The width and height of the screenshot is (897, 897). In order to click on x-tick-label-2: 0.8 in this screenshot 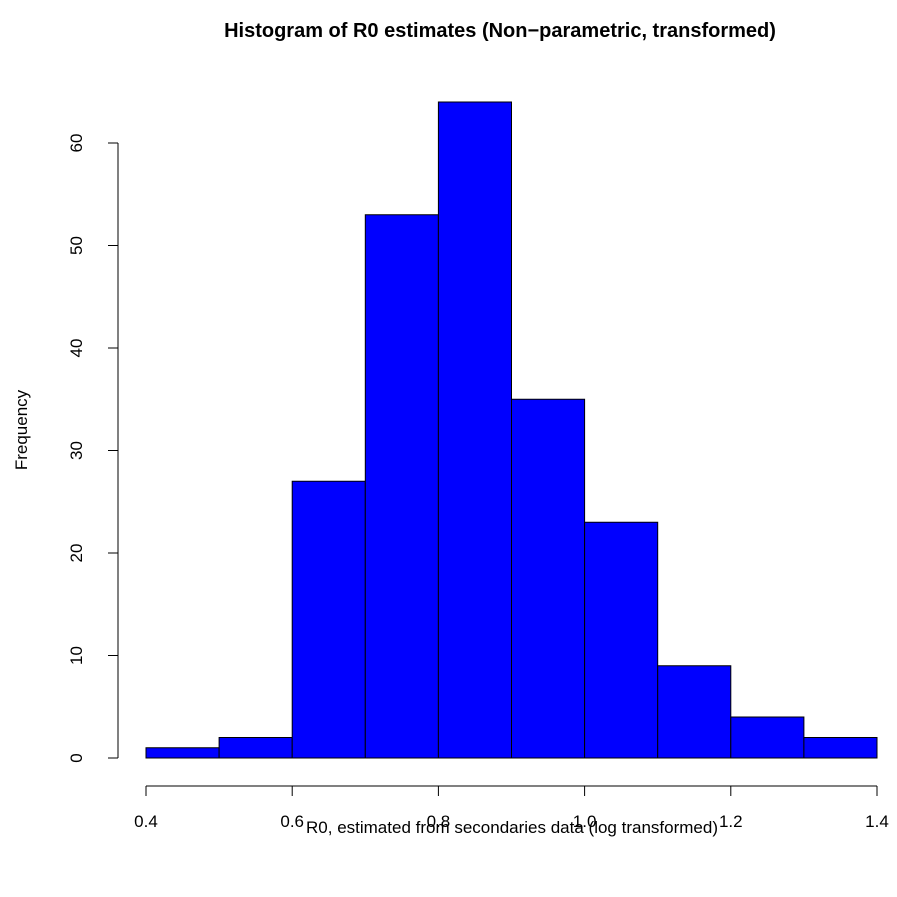, I will do `click(439, 821)`.